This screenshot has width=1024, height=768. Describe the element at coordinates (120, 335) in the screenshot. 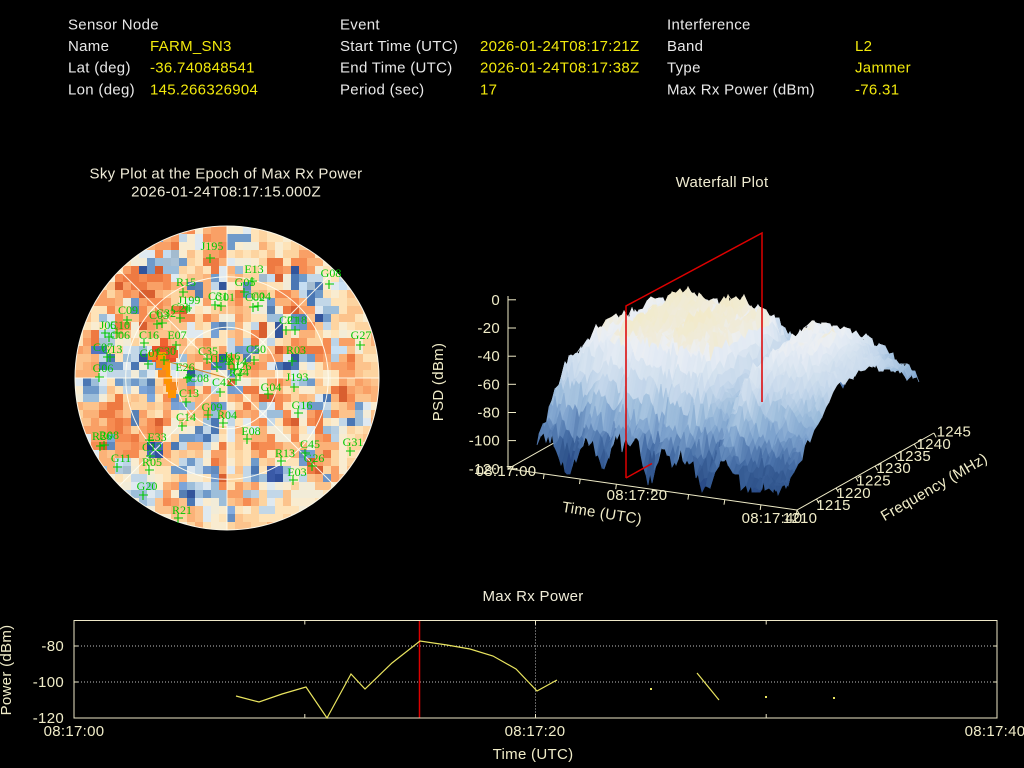

I see `svg-text: C06` at that location.